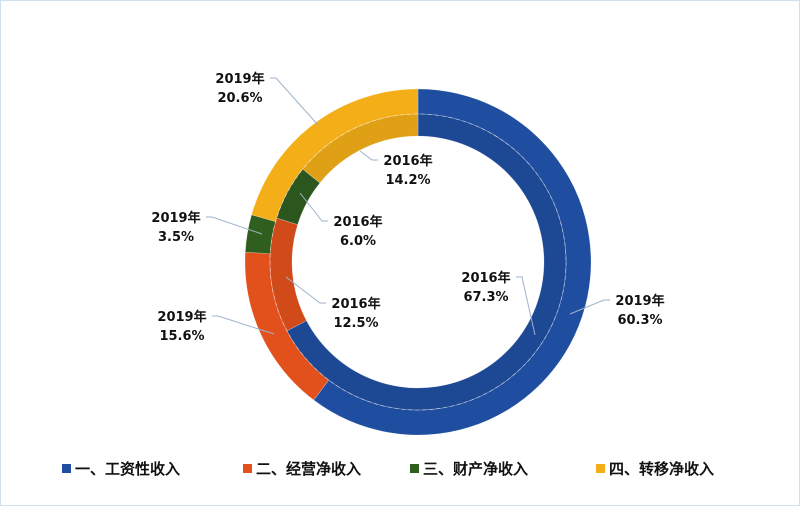  What do you see at coordinates (662, 469) in the screenshot?
I see `legend-label: 四、转移净收入` at bounding box center [662, 469].